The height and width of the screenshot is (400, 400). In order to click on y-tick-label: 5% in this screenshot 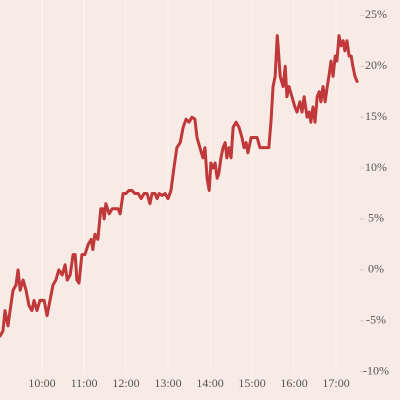, I will do `click(376, 218)`.